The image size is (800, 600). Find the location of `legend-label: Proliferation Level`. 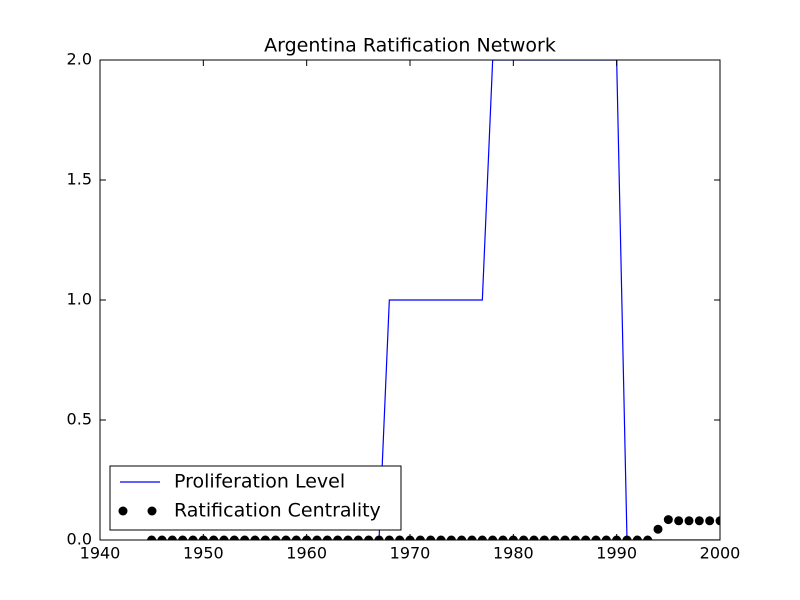

legend-label: Proliferation Level is located at coordinates (259, 482).